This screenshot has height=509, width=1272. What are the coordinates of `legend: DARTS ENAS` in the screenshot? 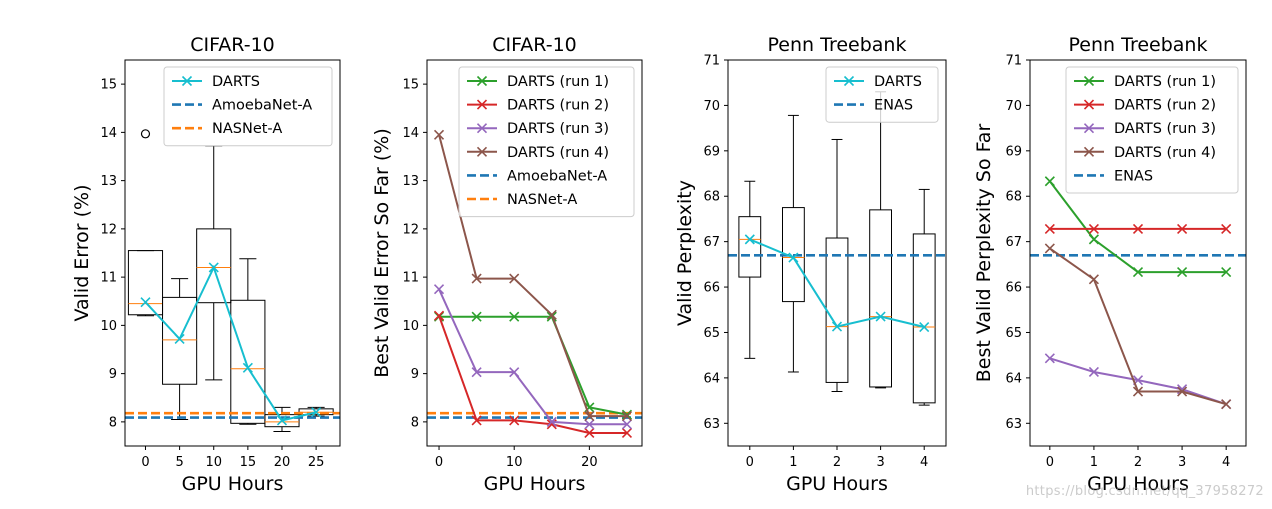 It's located at (882, 94).